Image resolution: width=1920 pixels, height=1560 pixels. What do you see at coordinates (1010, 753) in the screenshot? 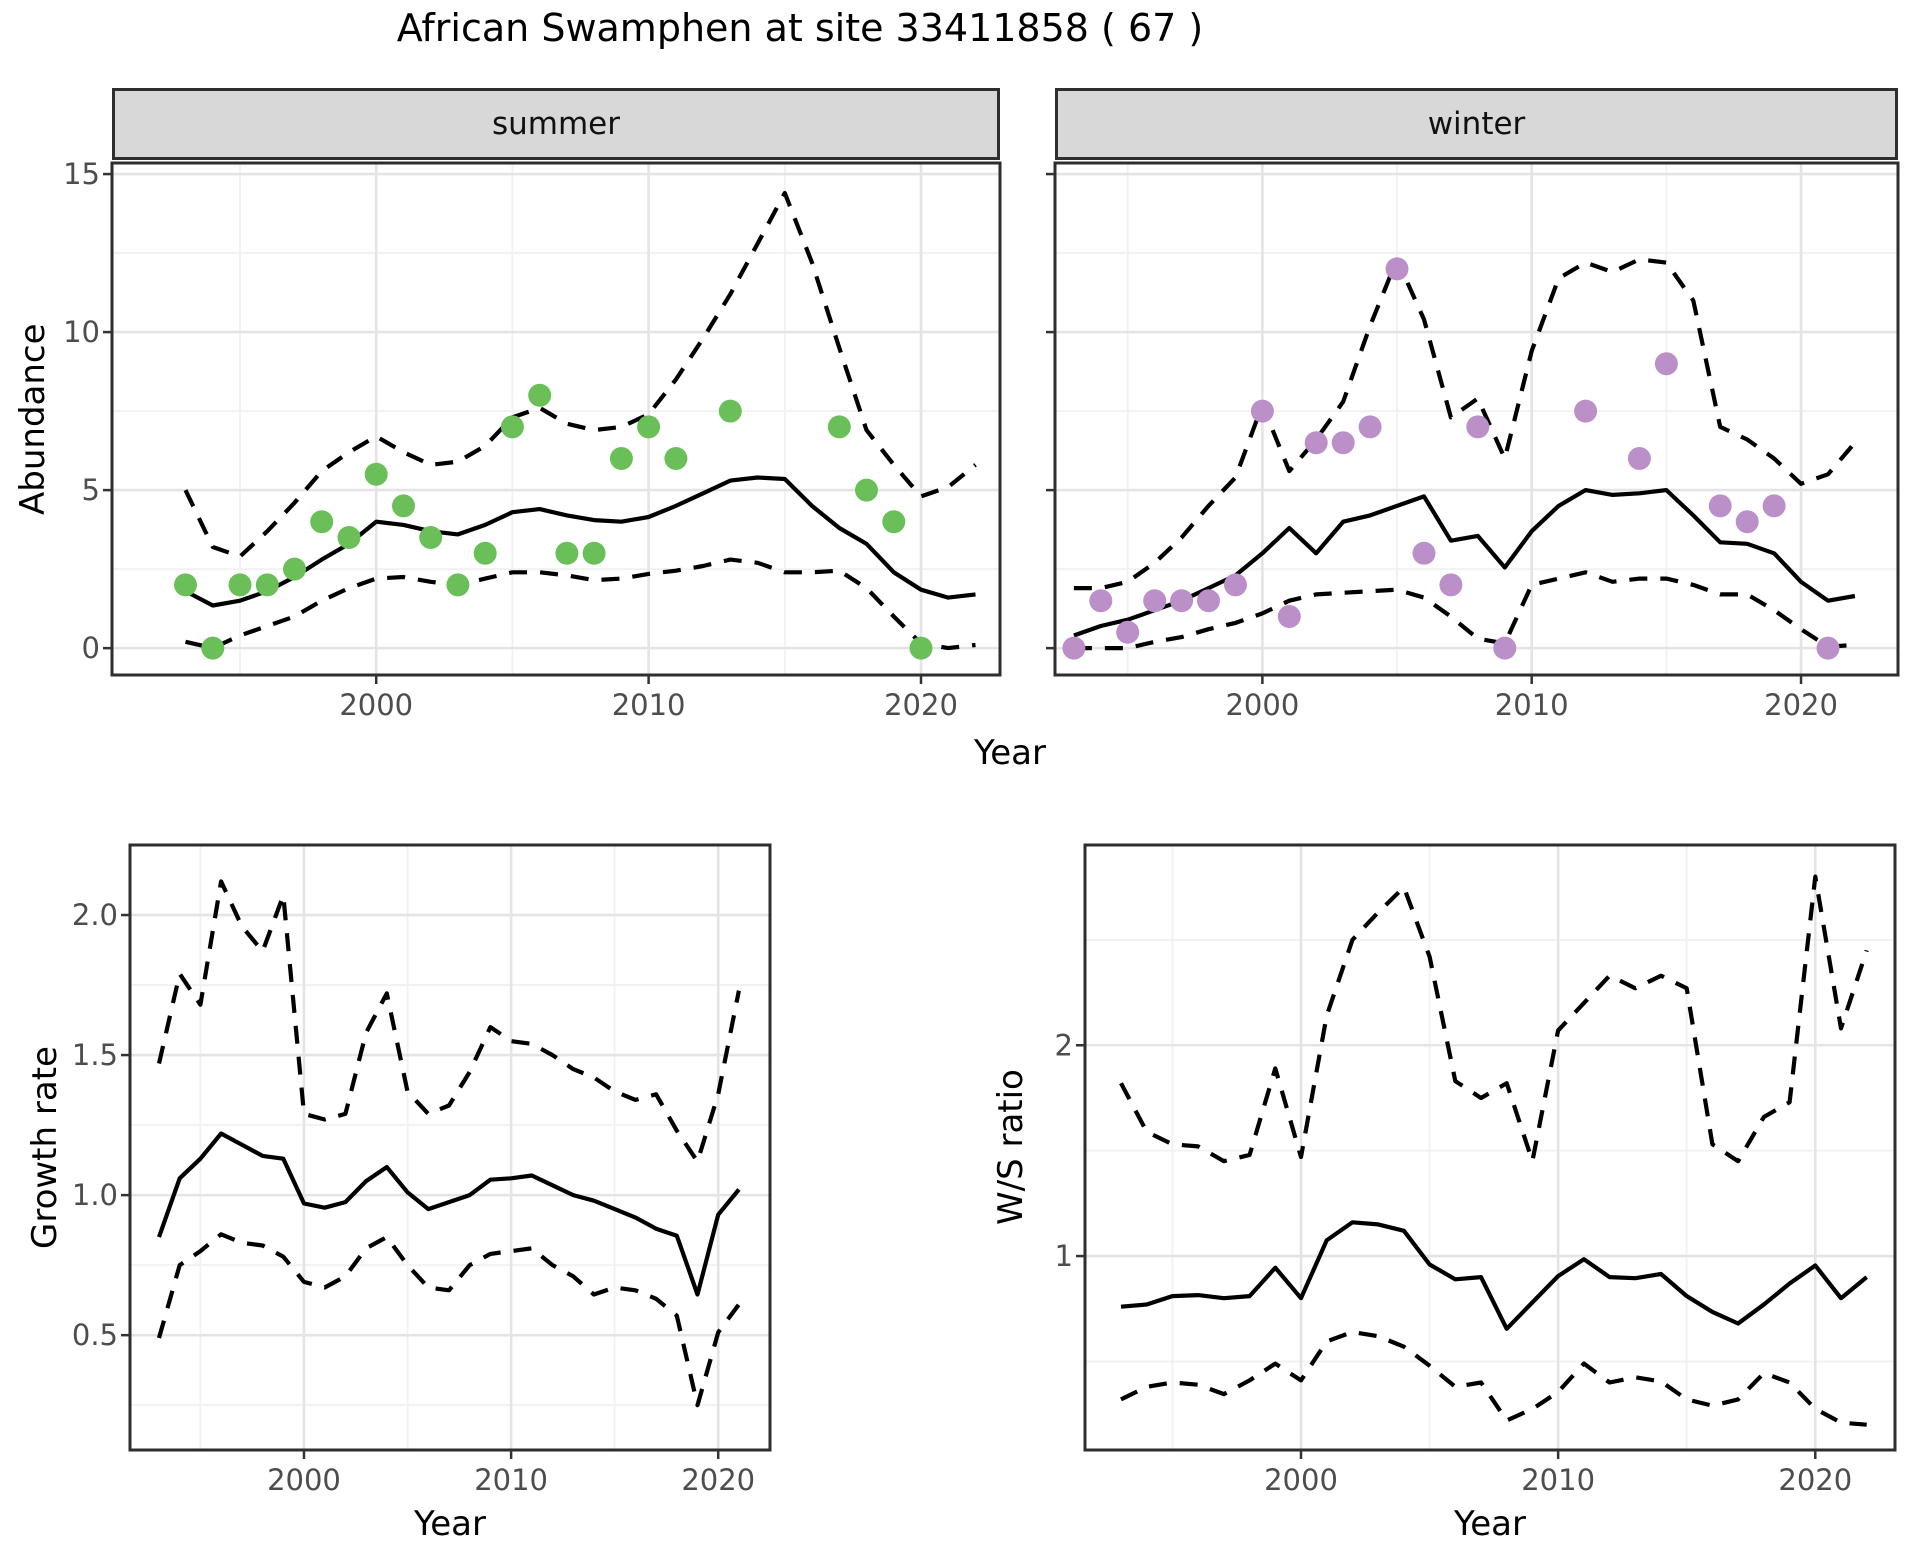
I see `x-axis-label-top: Year` at bounding box center [1010, 753].